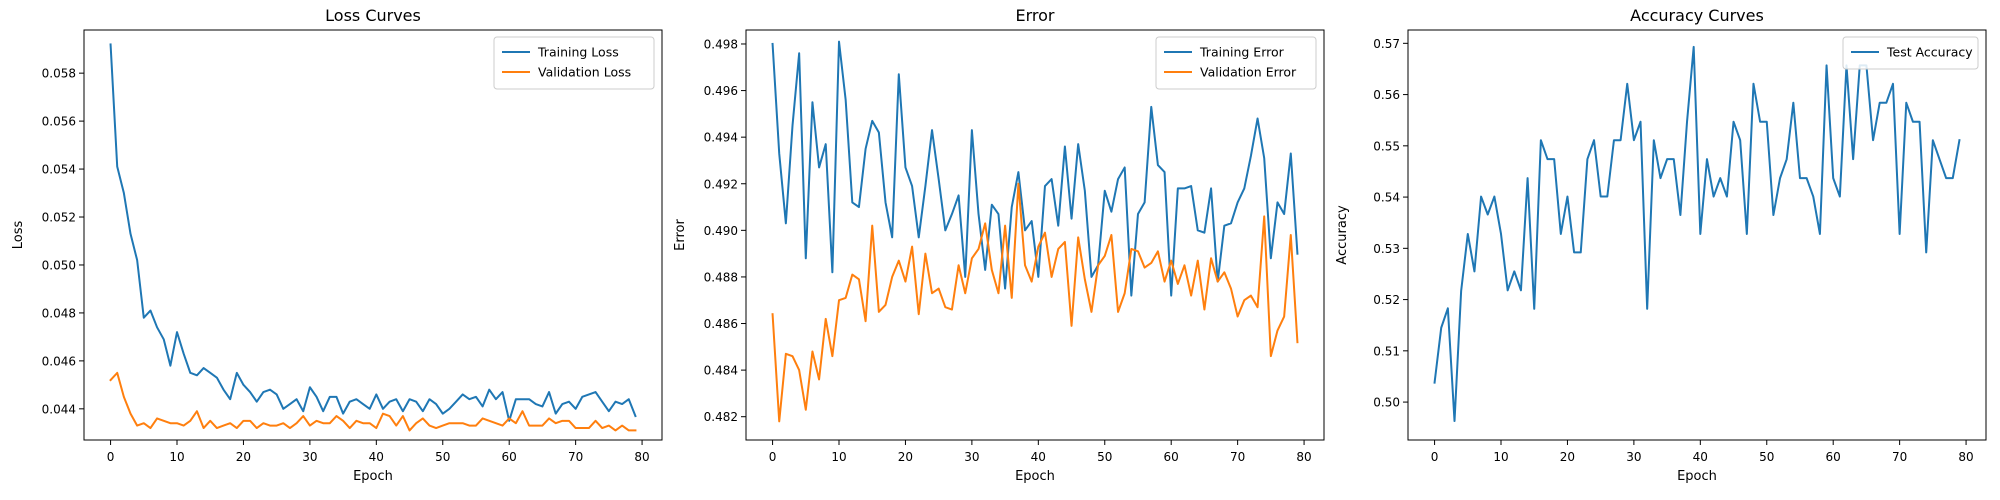 The image size is (2000, 500). I want to click on chart-title: Accuracy Curves, so click(1697, 15).